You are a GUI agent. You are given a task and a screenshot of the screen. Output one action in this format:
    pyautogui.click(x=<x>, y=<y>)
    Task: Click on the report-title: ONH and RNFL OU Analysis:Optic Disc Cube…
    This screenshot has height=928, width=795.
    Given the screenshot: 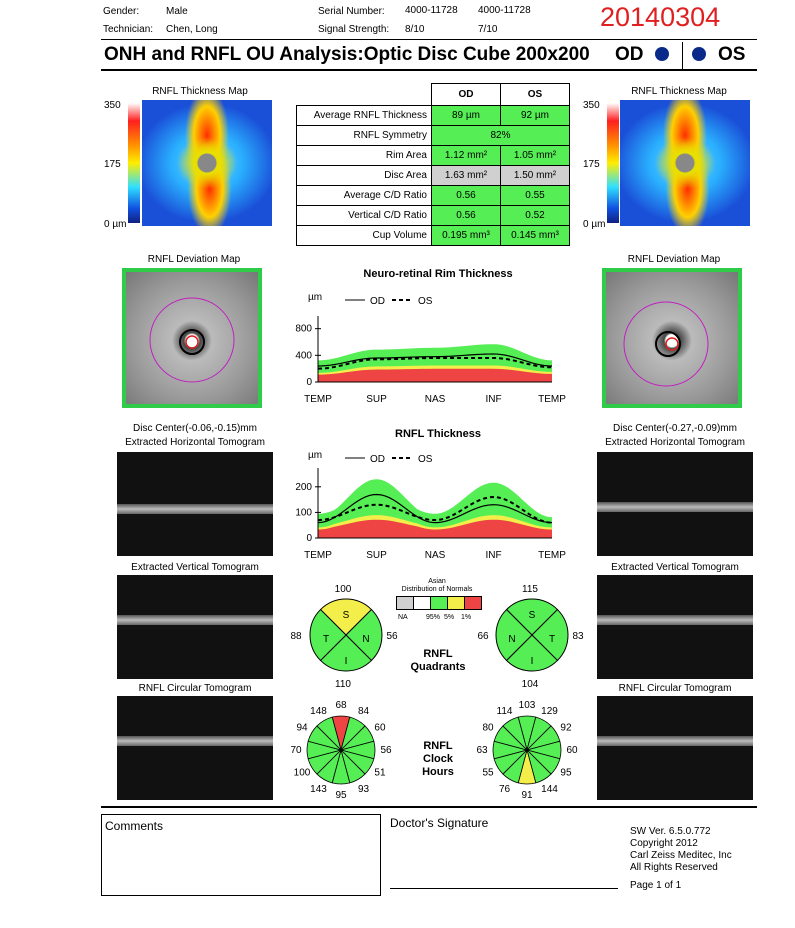 What is the action you would take?
    pyautogui.click(x=347, y=54)
    